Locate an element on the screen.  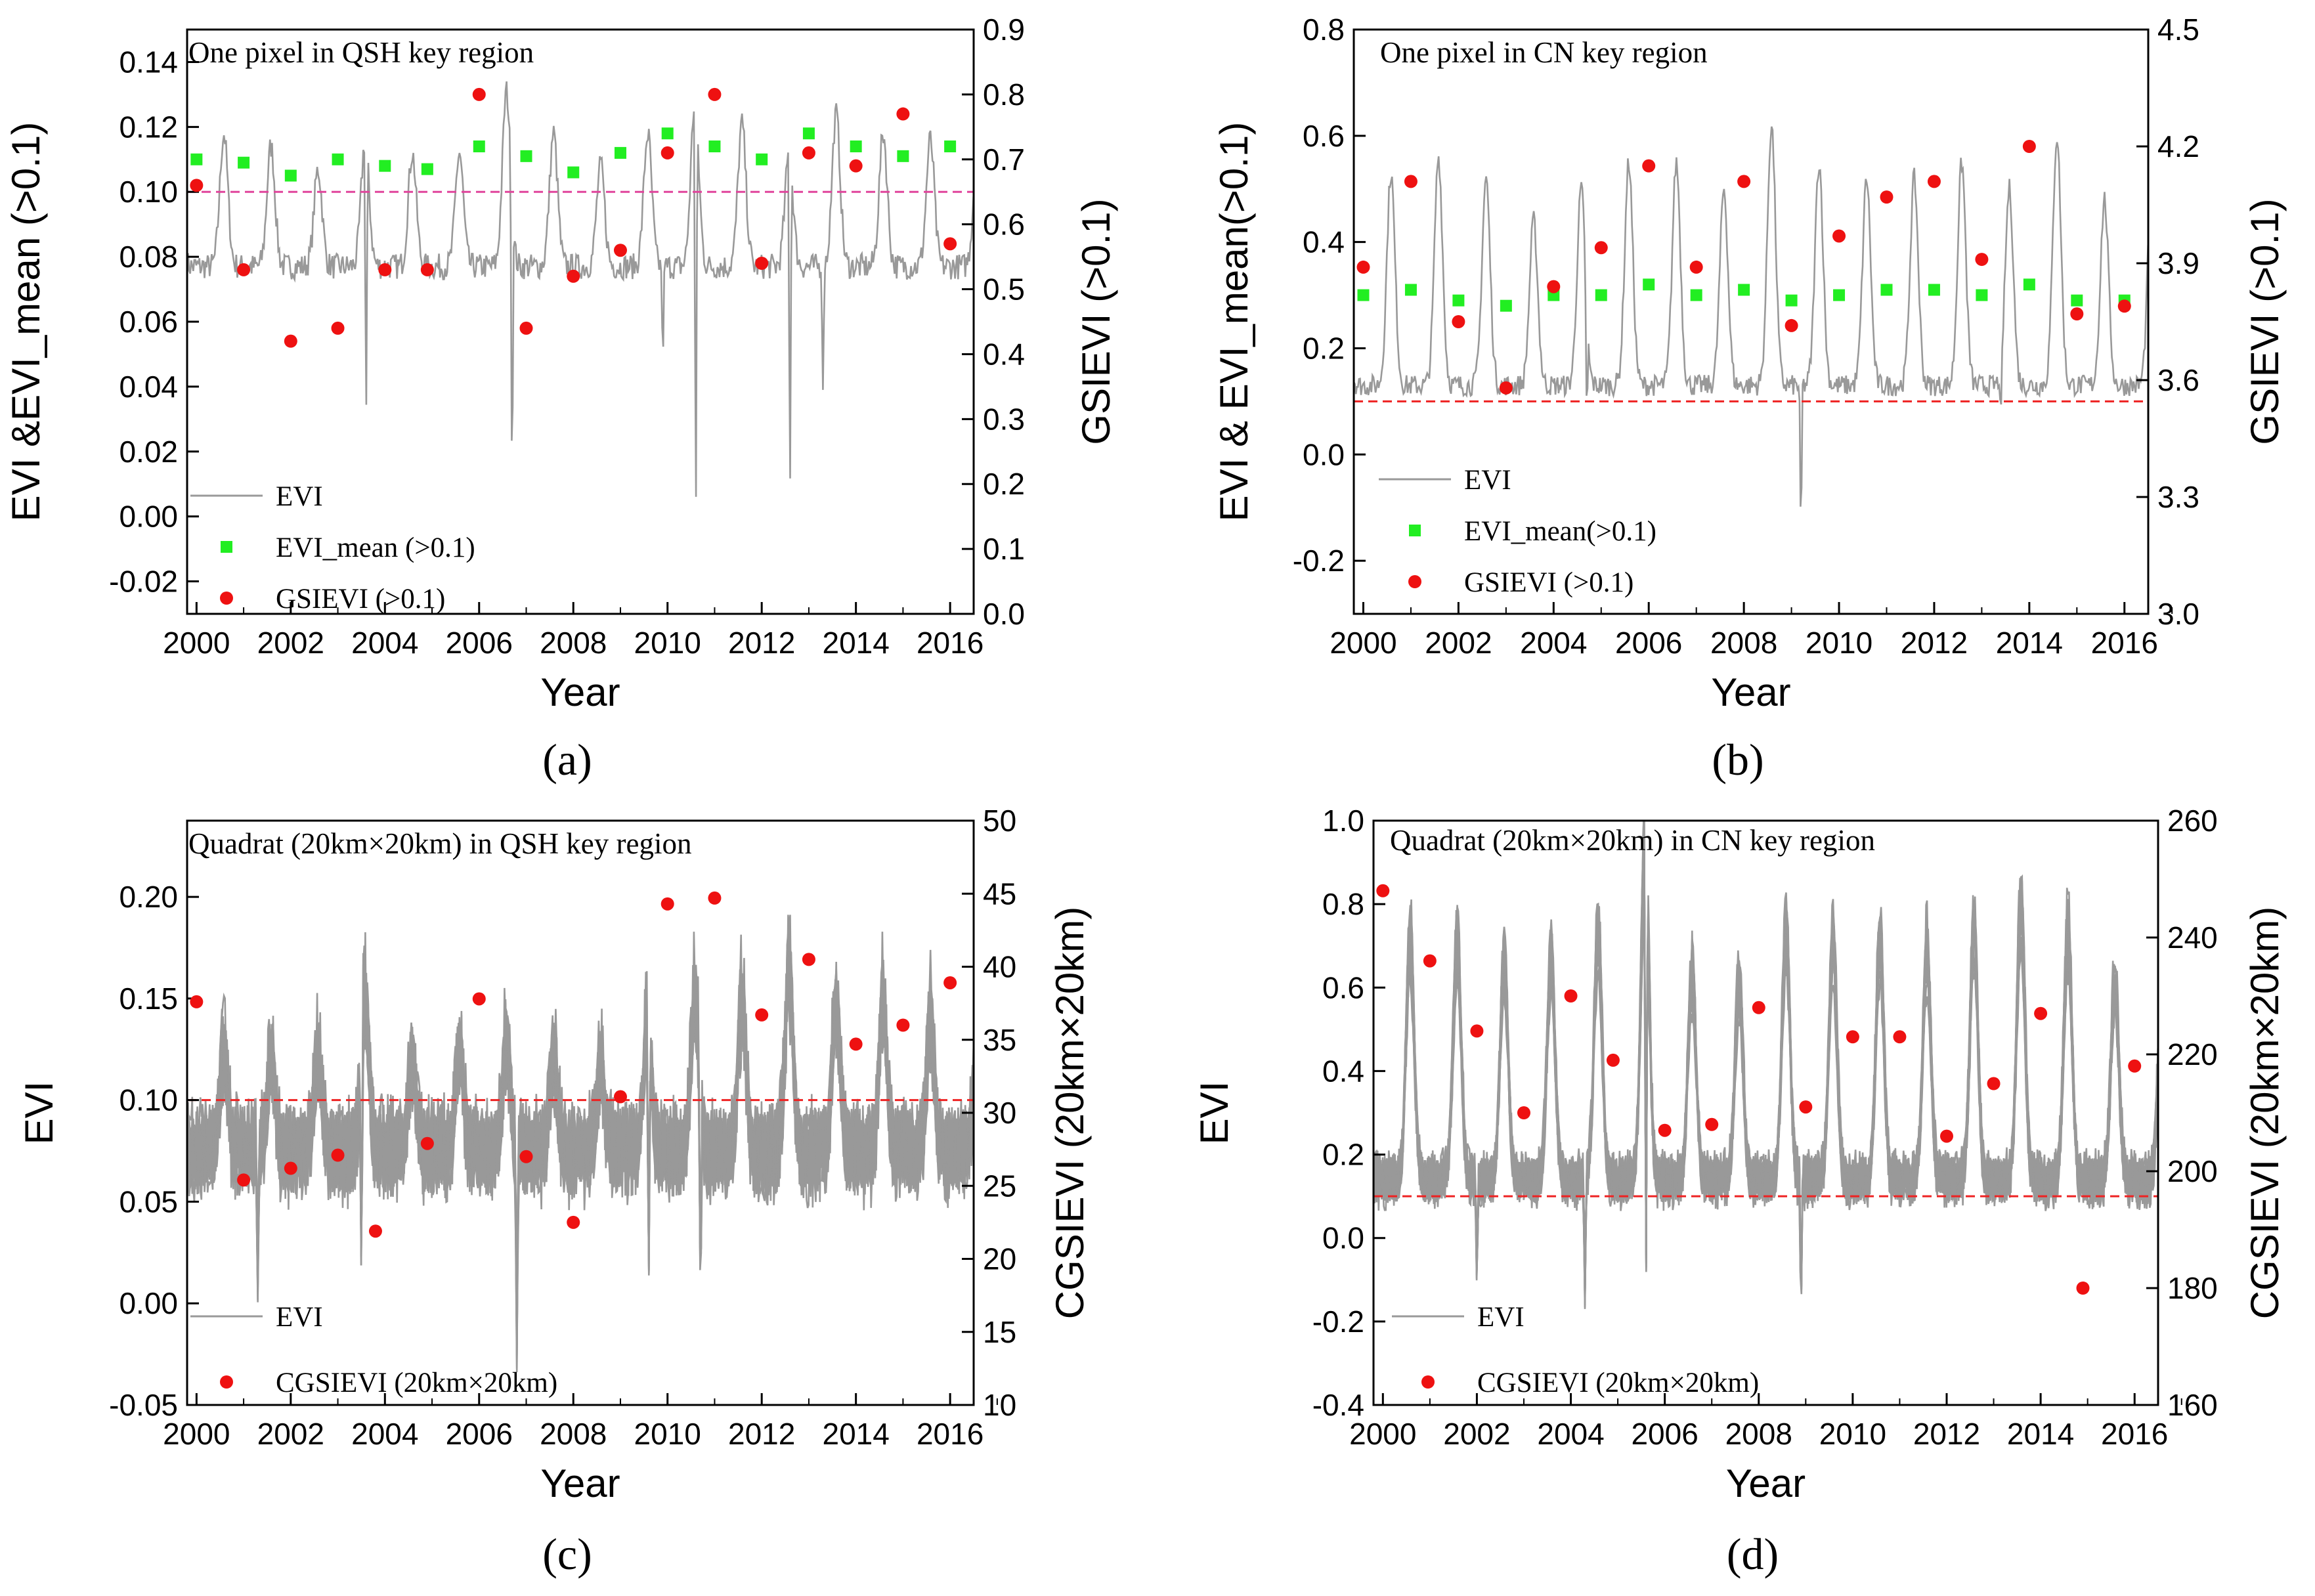
y2-tick-label: 180 is located at coordinates (2192, 1288).